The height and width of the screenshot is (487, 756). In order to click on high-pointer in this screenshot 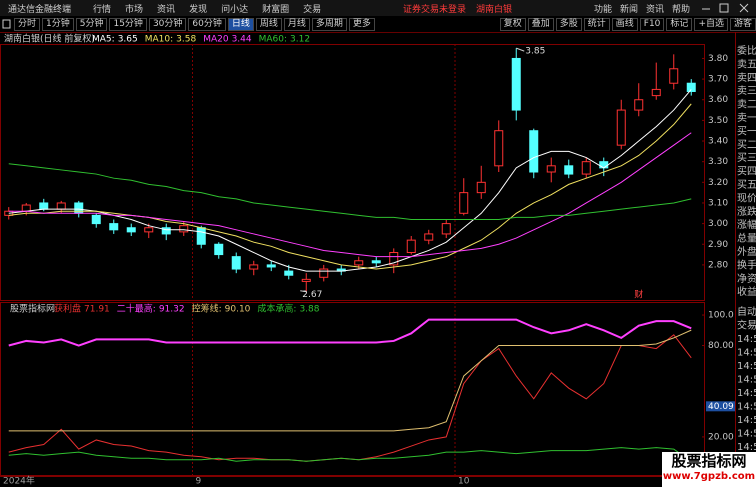, I will do `click(520, 49)`.